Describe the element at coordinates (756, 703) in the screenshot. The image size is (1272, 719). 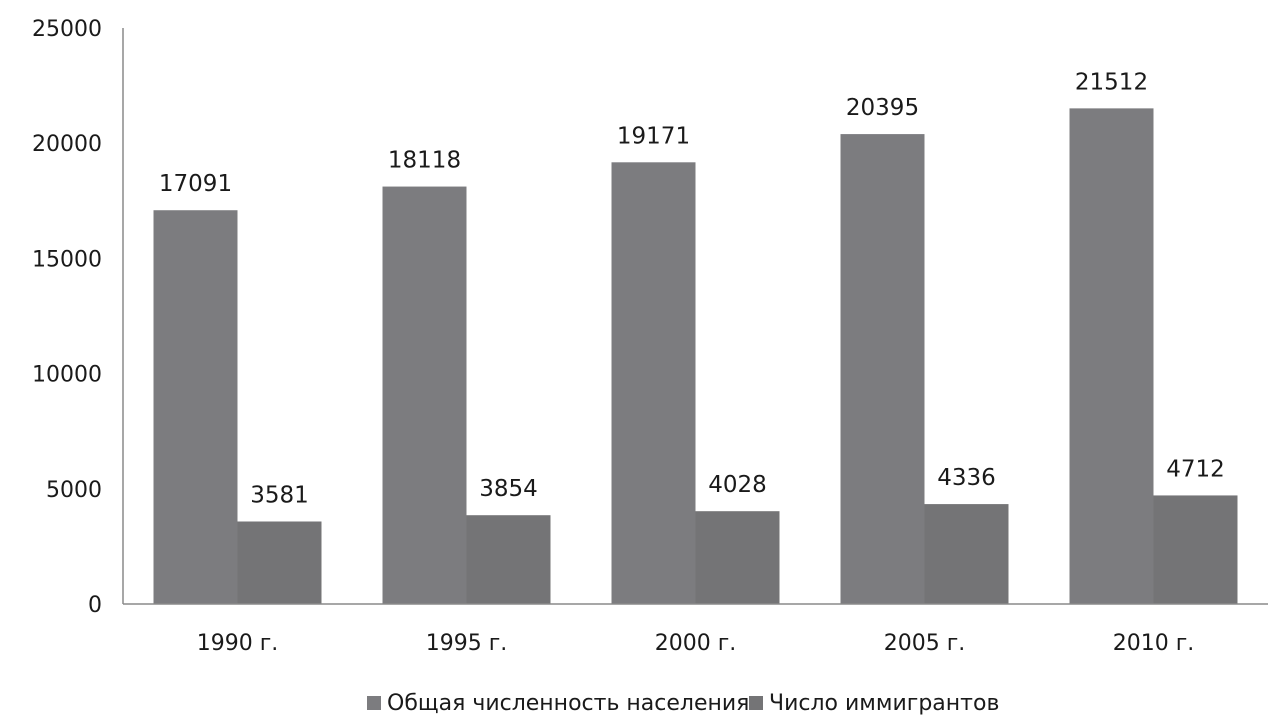
I see `legend-swatch-immigrants` at that location.